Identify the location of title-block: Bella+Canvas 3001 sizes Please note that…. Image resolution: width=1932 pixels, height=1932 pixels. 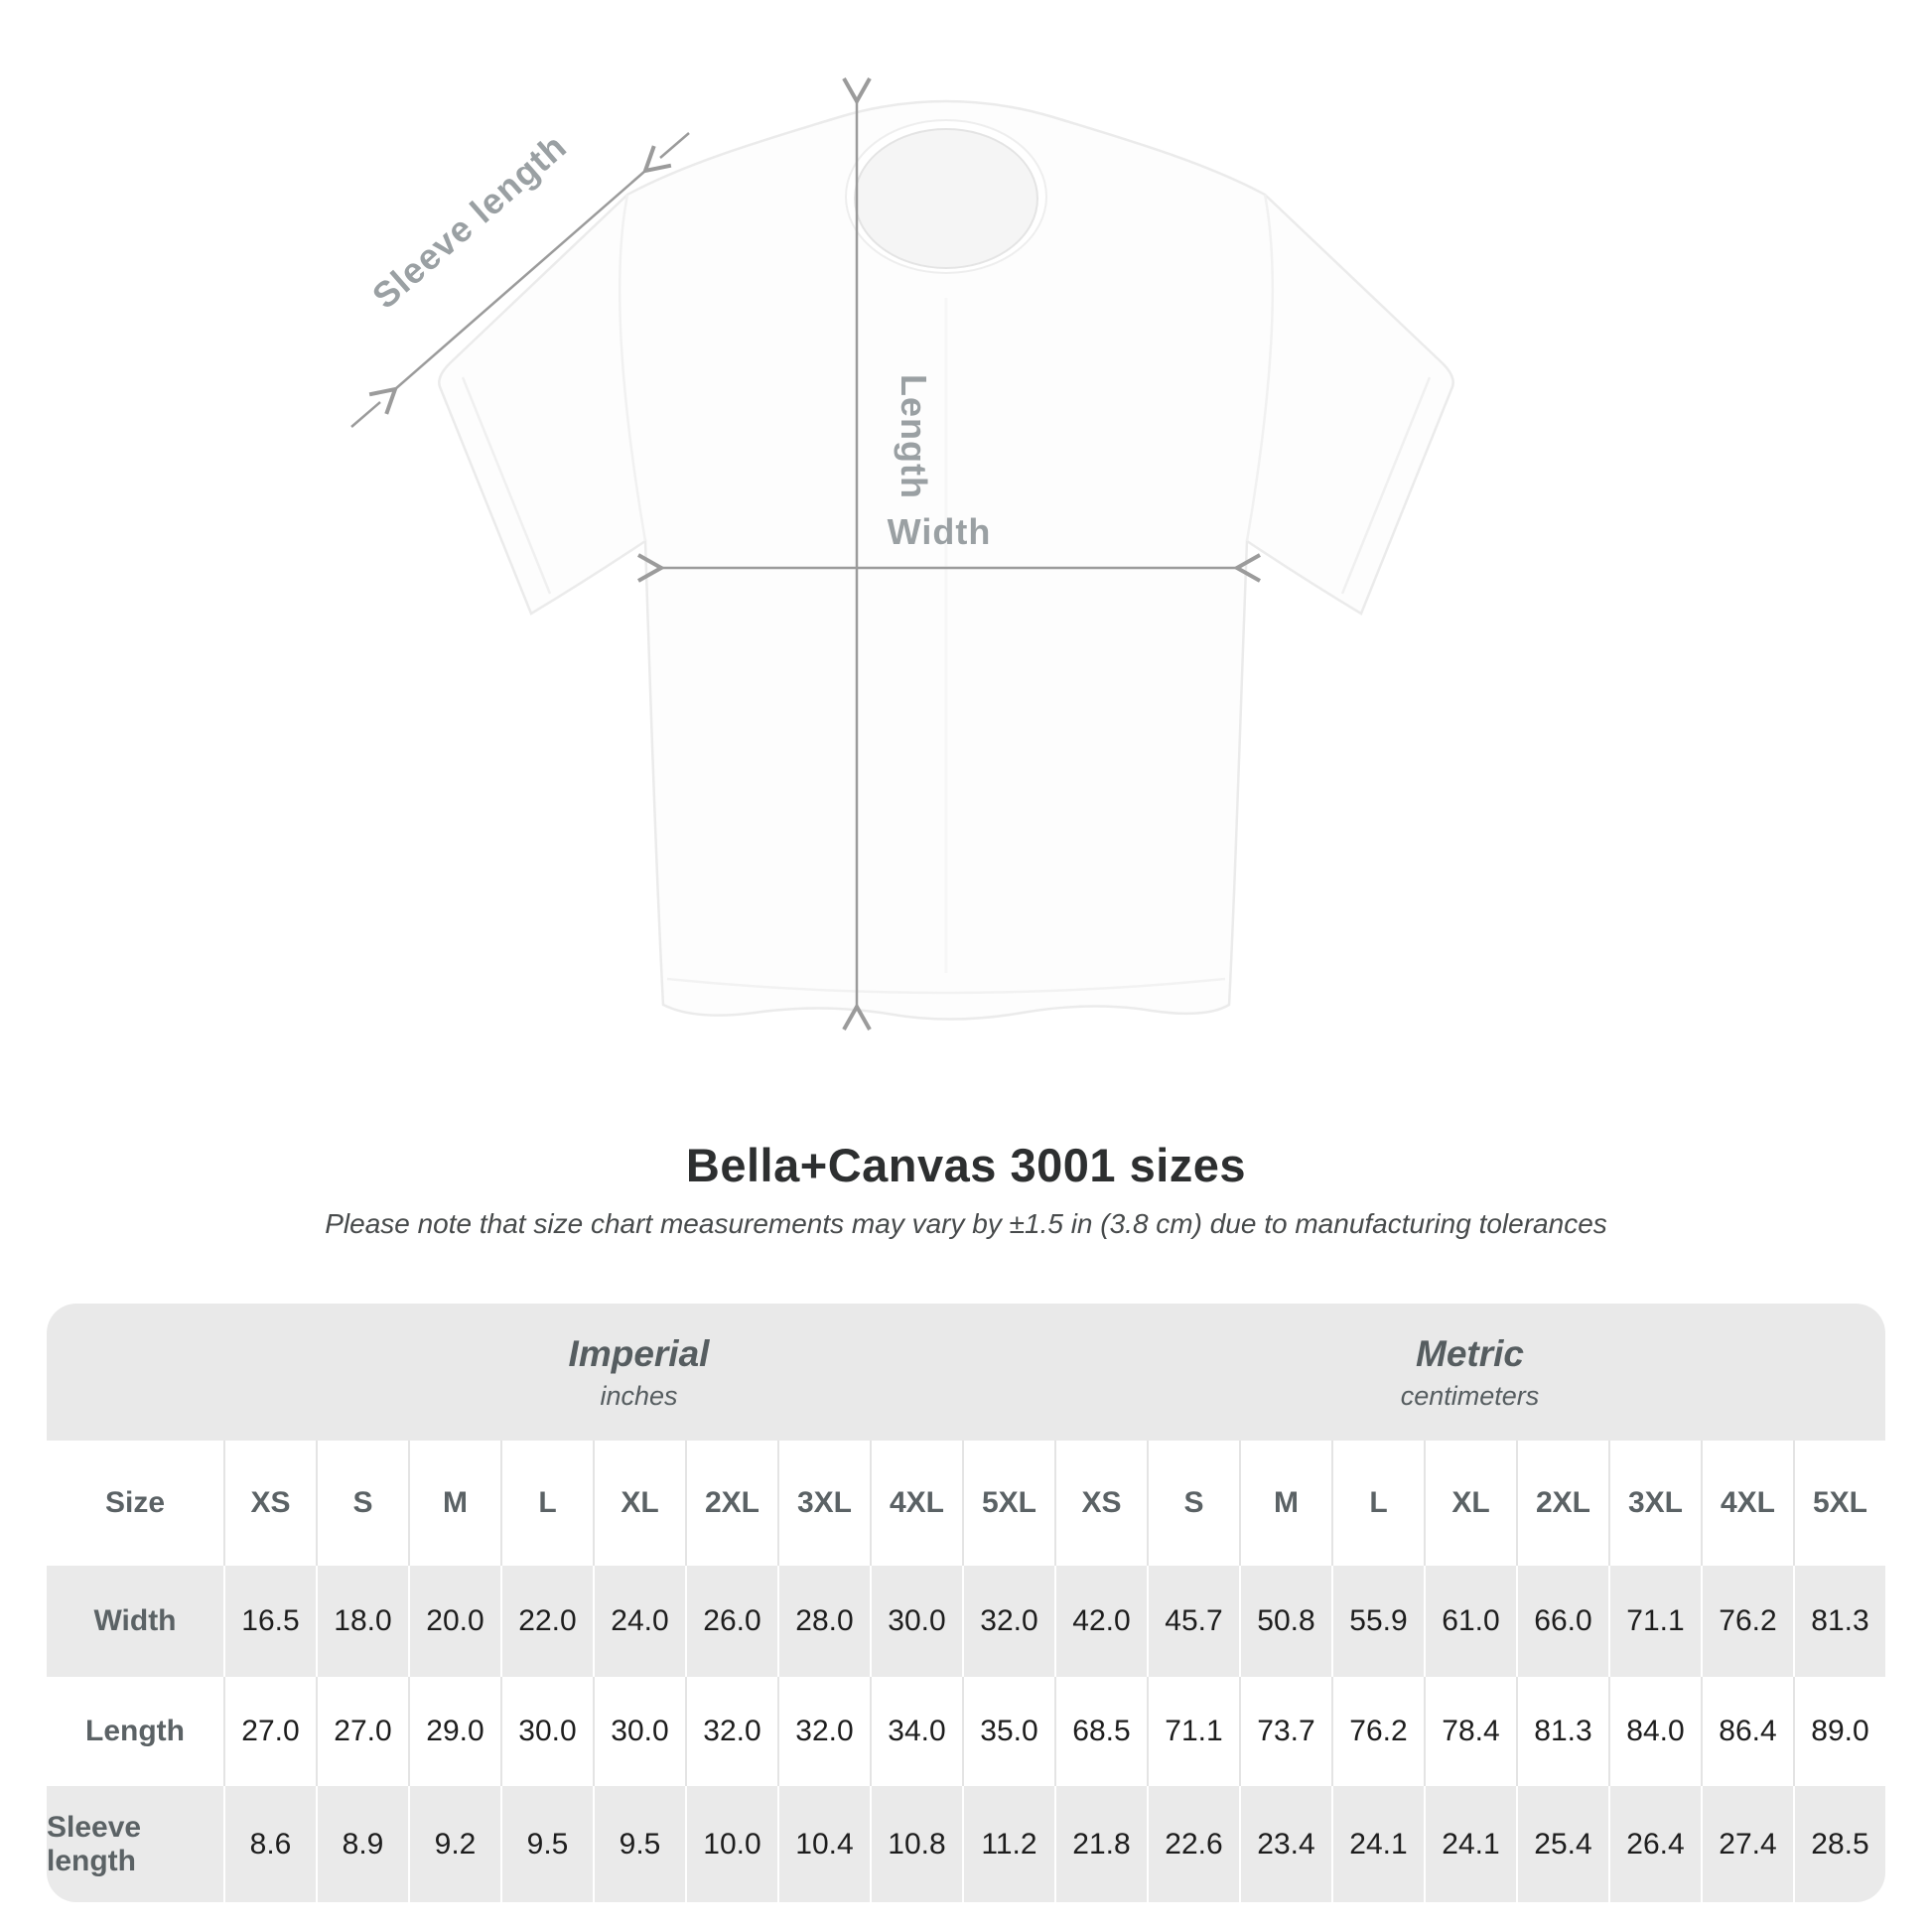
(966, 1189).